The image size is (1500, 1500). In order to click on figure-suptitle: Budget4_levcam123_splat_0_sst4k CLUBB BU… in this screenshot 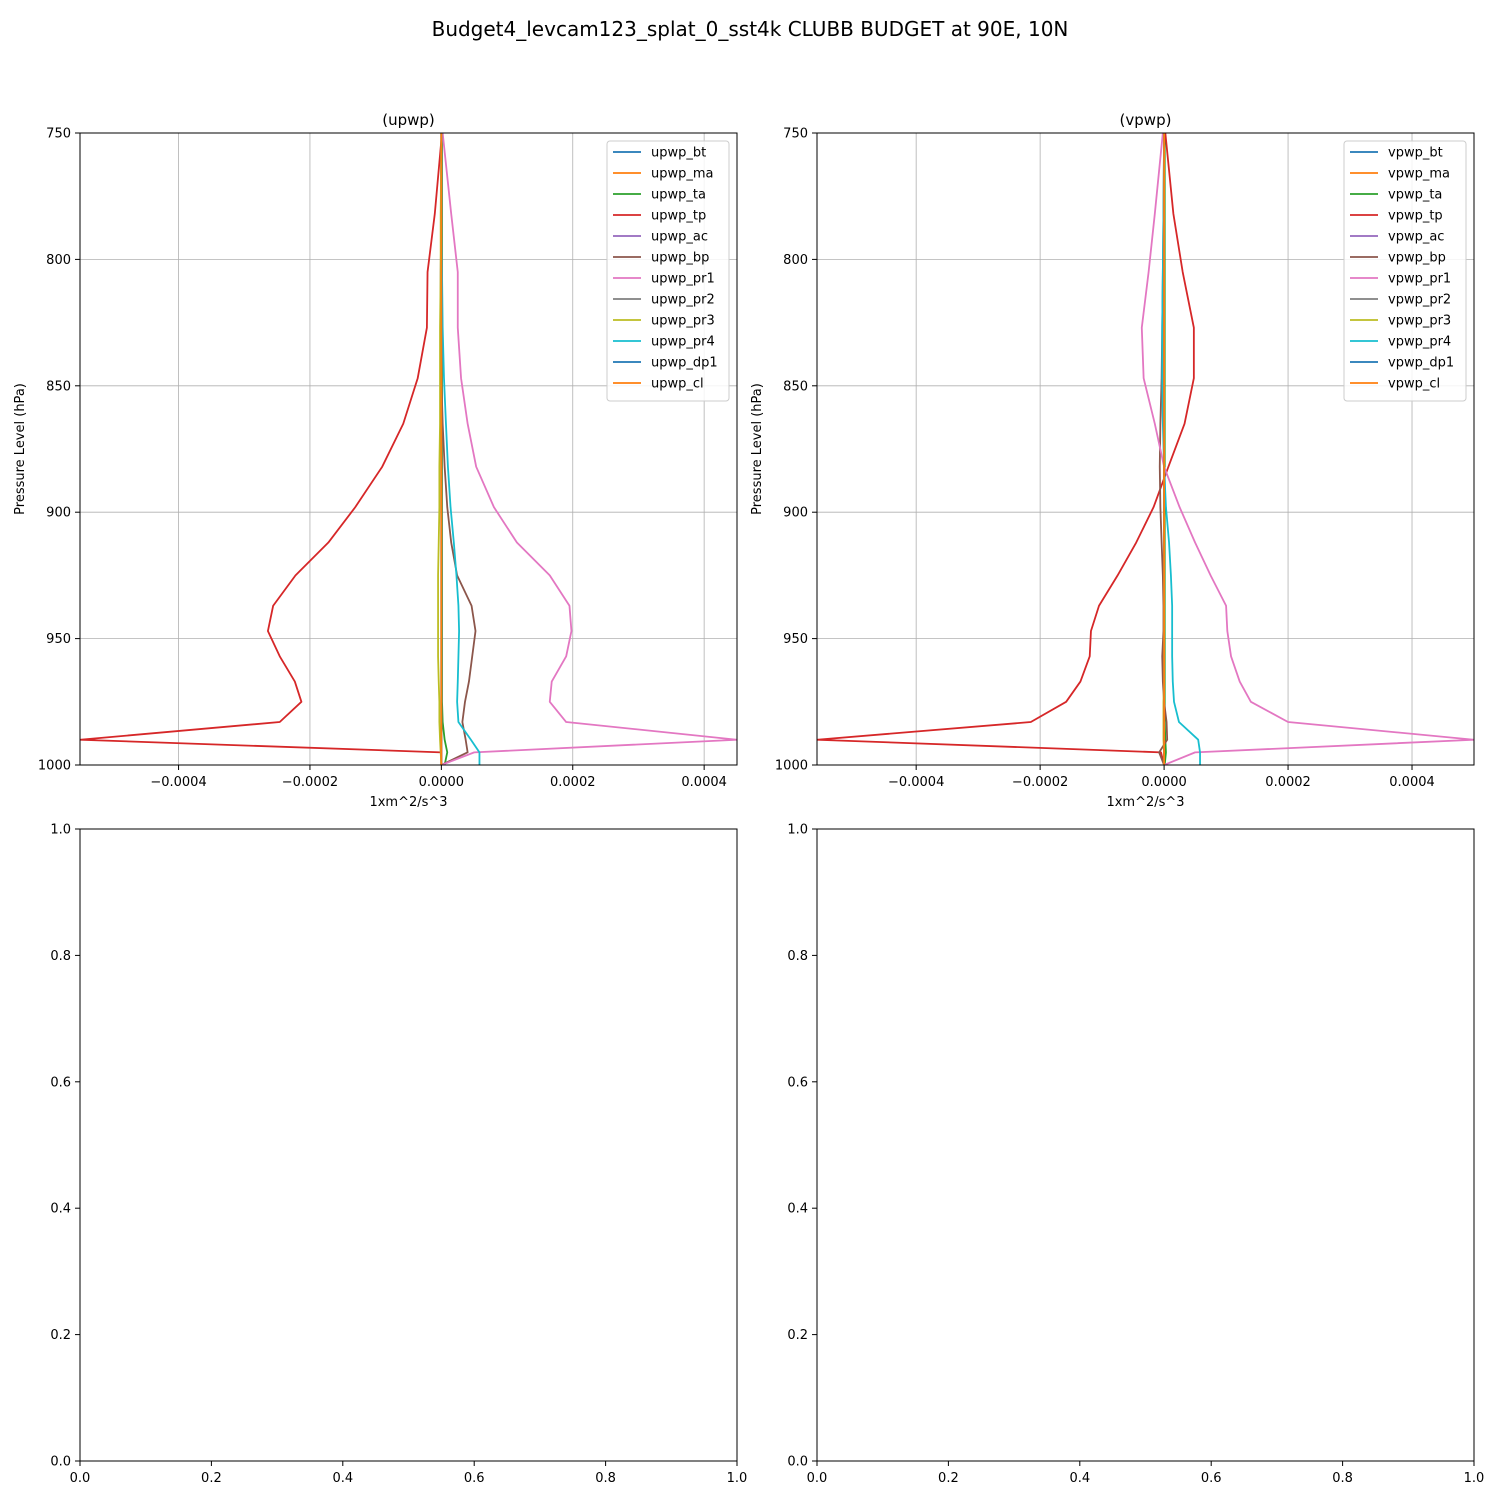, I will do `click(750, 29)`.